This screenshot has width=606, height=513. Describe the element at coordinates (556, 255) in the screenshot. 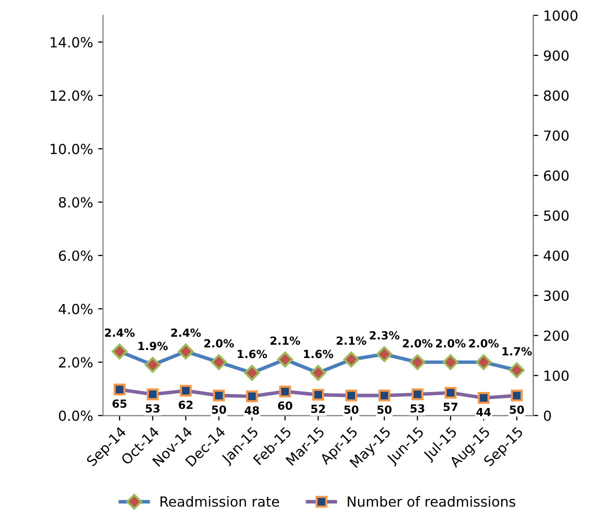

I see `y2-tick-label: 400` at that location.